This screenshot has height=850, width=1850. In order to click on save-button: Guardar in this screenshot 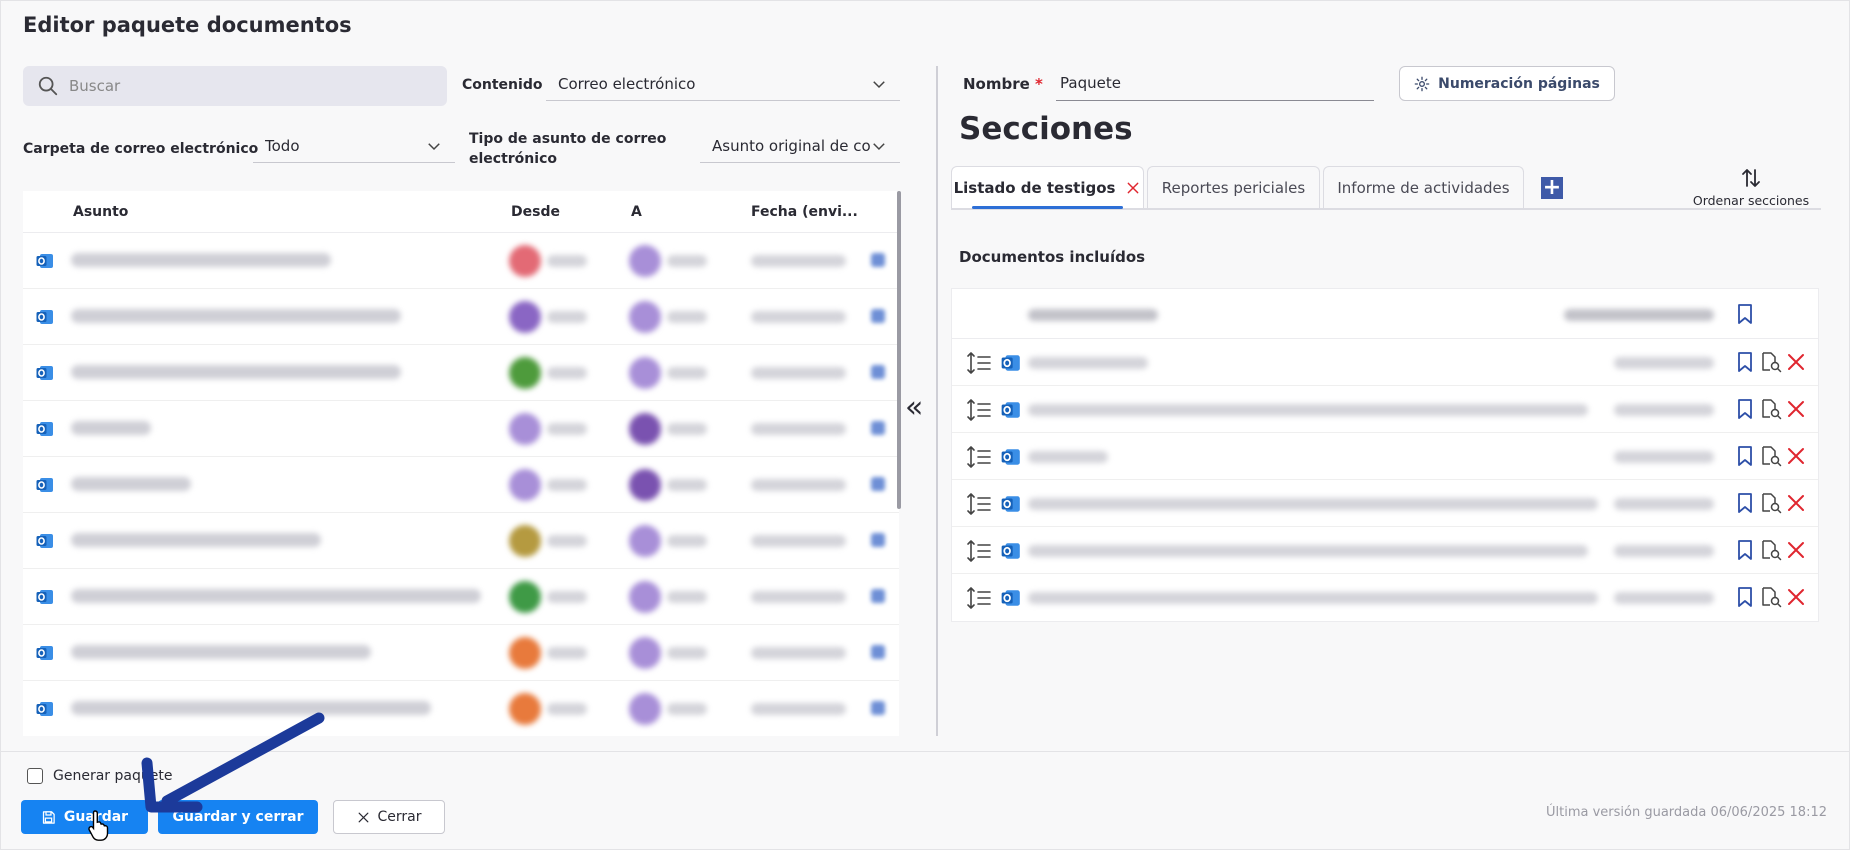, I will do `click(84, 817)`.